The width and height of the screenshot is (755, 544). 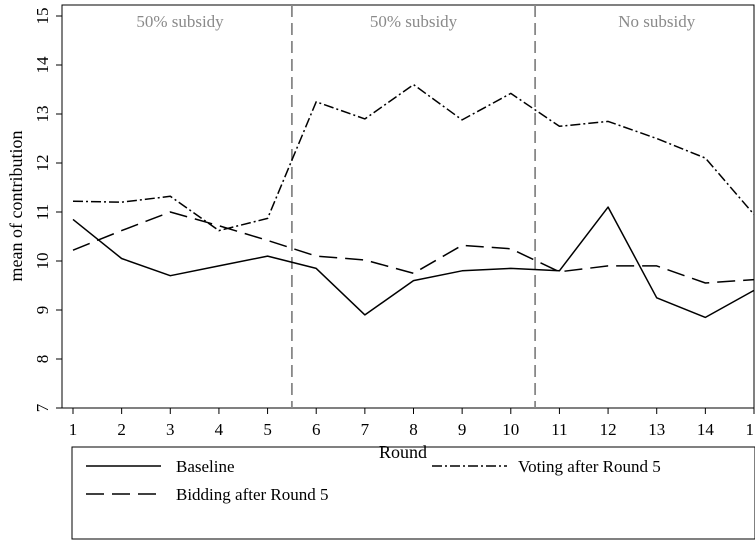 I want to click on y-tick-label: 14, so click(x=42, y=65).